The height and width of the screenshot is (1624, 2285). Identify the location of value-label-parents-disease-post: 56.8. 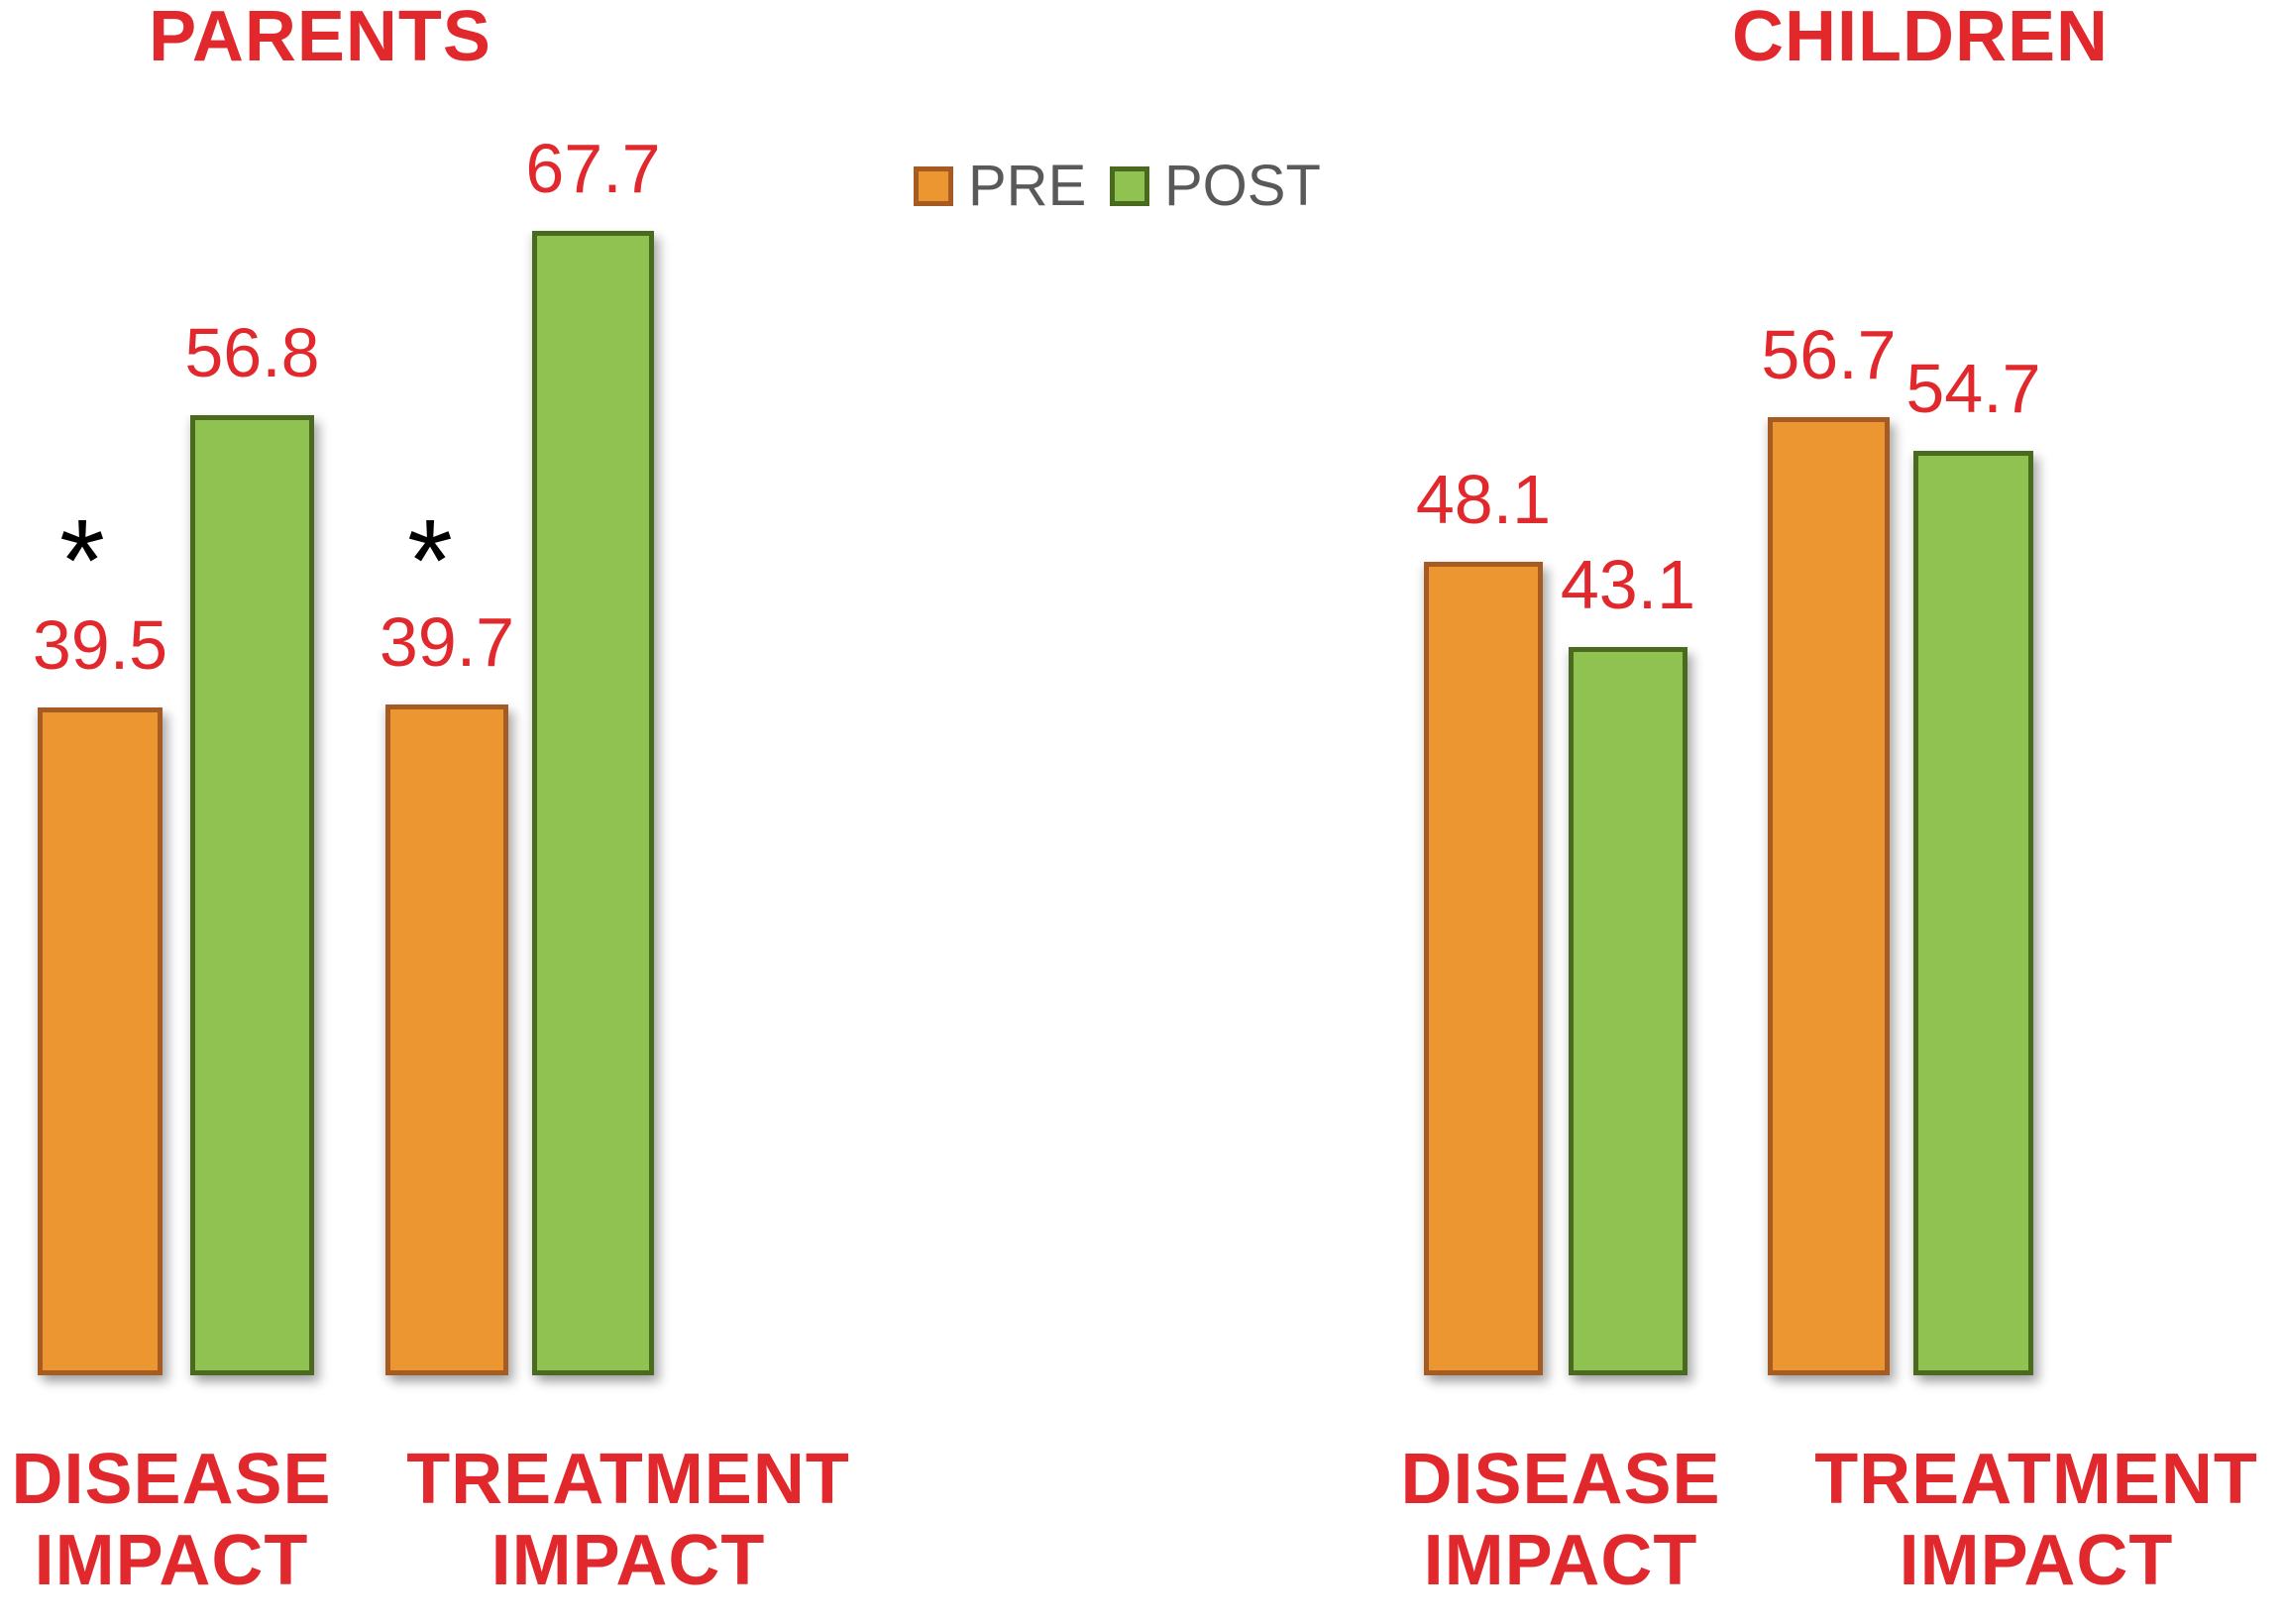
(252, 352).